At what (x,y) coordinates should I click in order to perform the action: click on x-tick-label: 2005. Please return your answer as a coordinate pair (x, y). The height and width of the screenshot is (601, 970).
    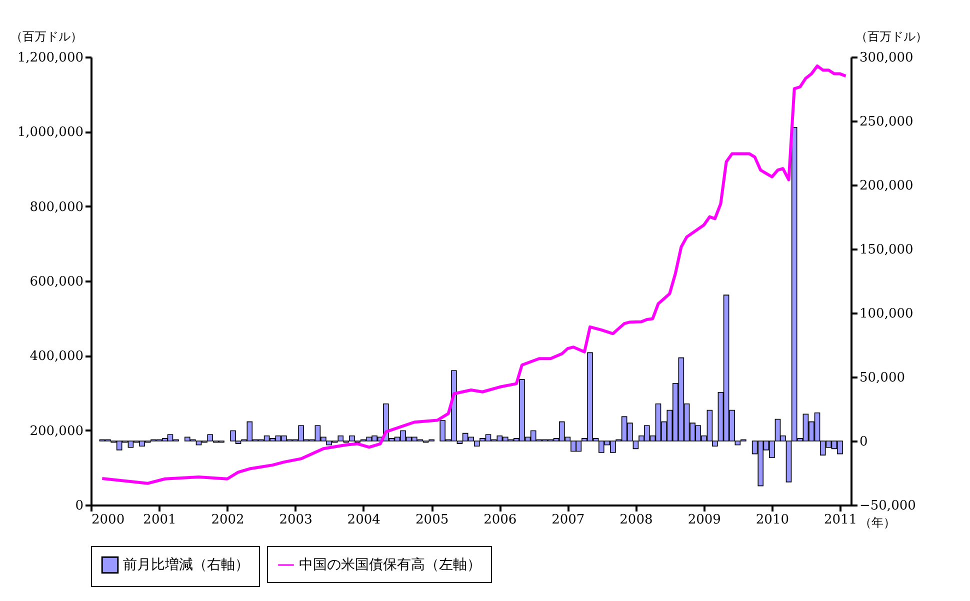
    Looking at the image, I should click on (432, 520).